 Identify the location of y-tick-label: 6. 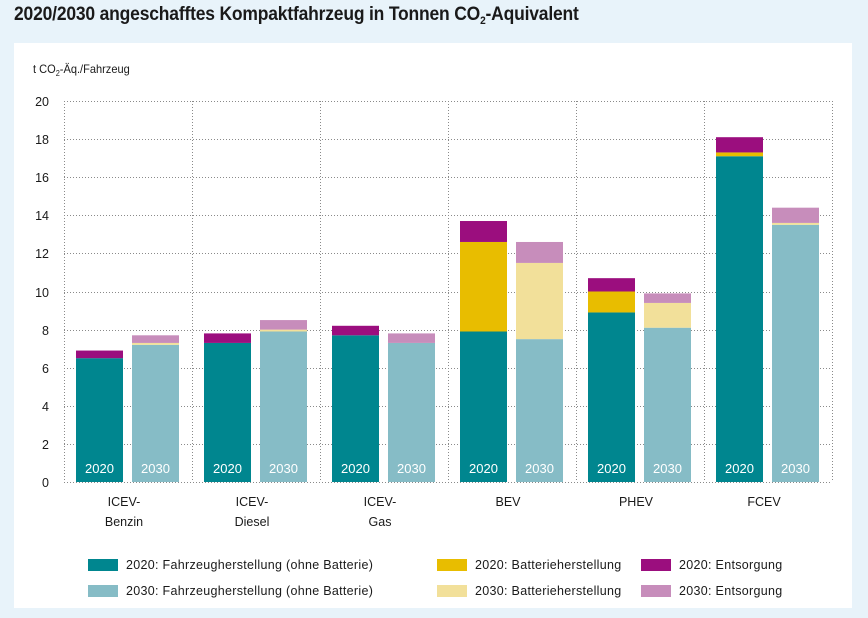
(45, 369).